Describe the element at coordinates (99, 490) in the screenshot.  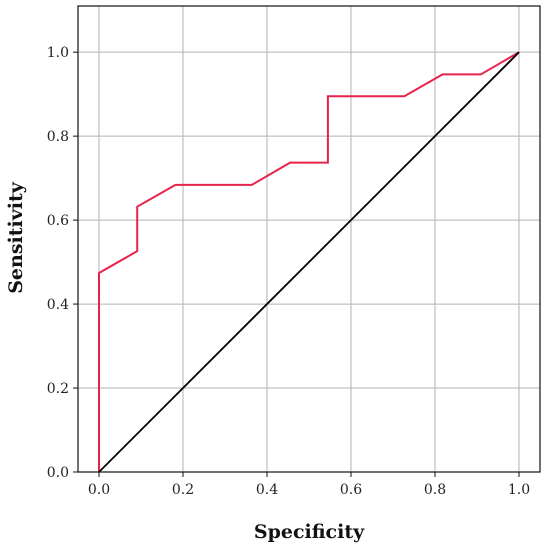
I see `x-tick-label: 0.0` at that location.